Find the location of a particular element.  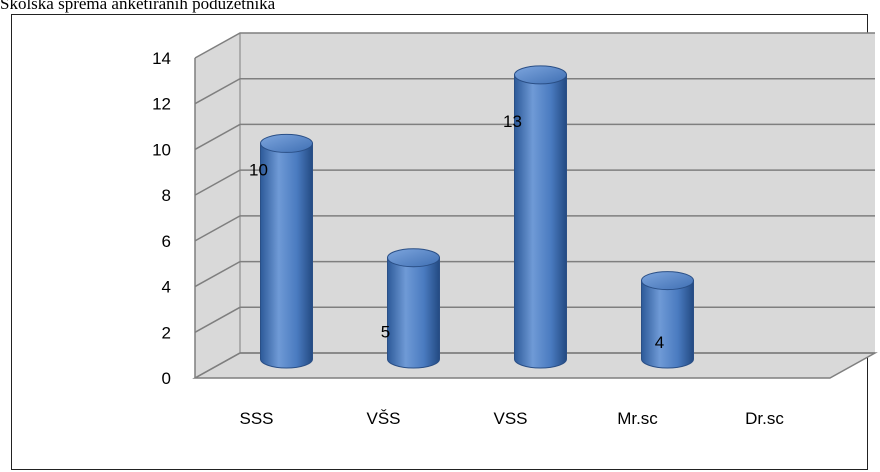

x-tick-label: SSS is located at coordinates (256, 418).